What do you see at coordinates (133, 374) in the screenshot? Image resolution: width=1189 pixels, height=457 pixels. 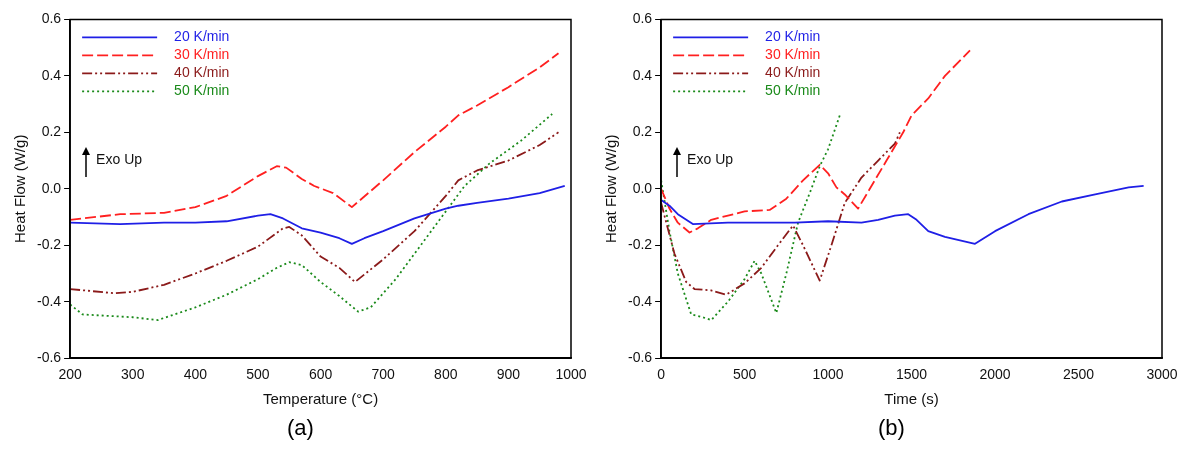 I see `x-tick-label: 300` at bounding box center [133, 374].